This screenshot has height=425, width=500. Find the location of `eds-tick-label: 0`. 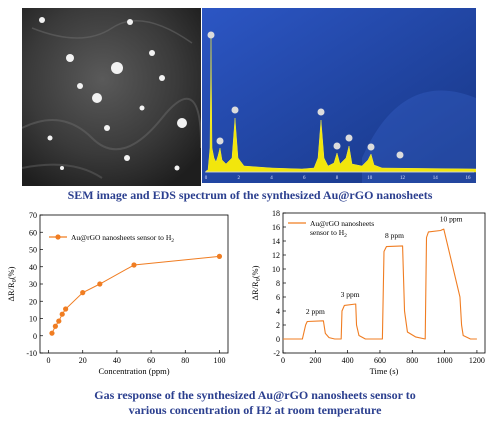

eds-tick-label: 0 is located at coordinates (206, 178).